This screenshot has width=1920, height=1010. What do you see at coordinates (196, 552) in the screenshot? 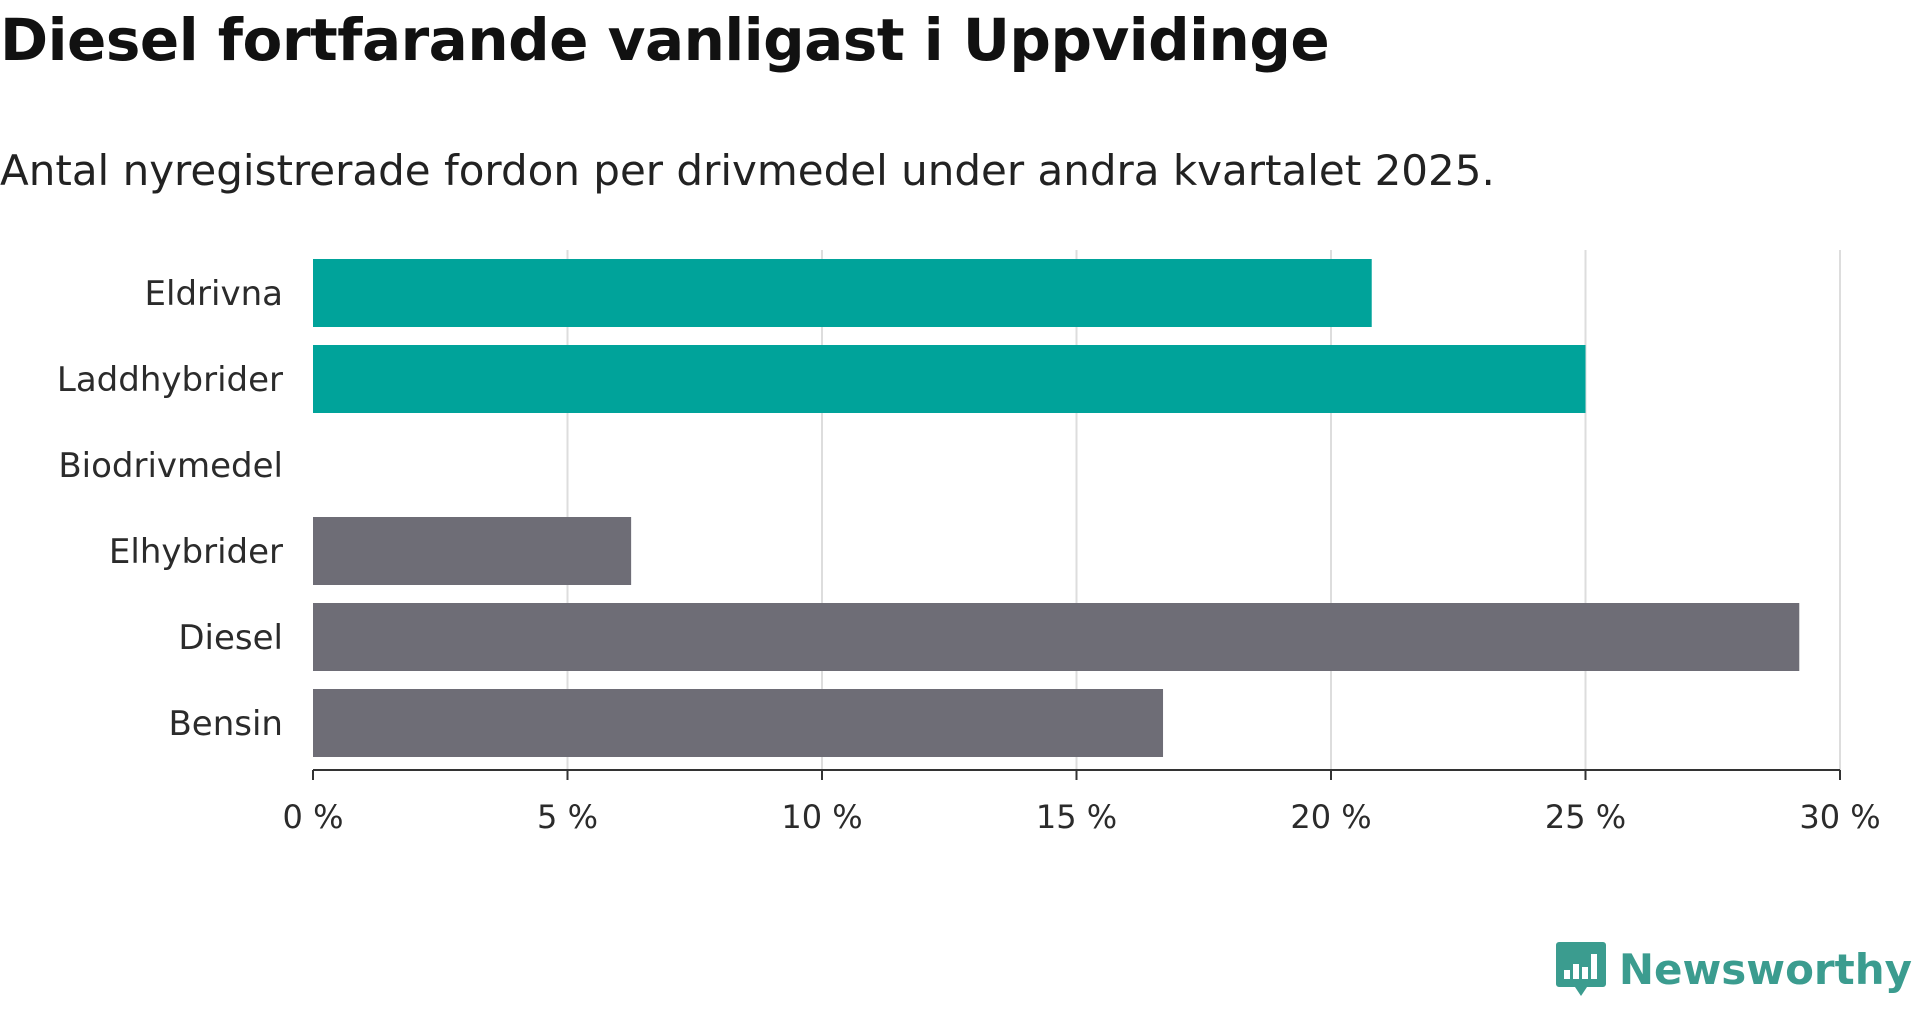
I see `category-label: Elhybrider` at bounding box center [196, 552].